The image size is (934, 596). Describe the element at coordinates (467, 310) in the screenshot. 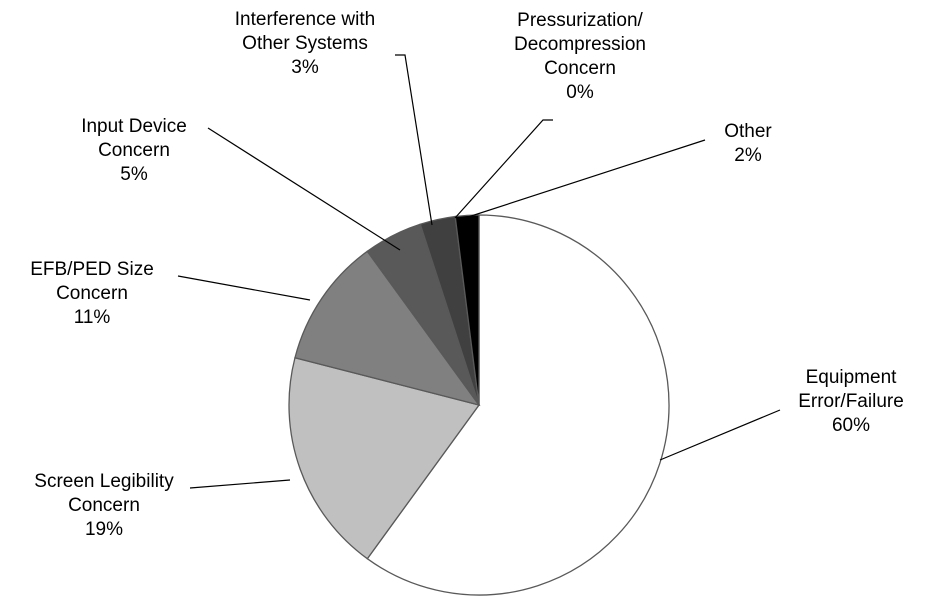

I see `pie-slice-other` at that location.